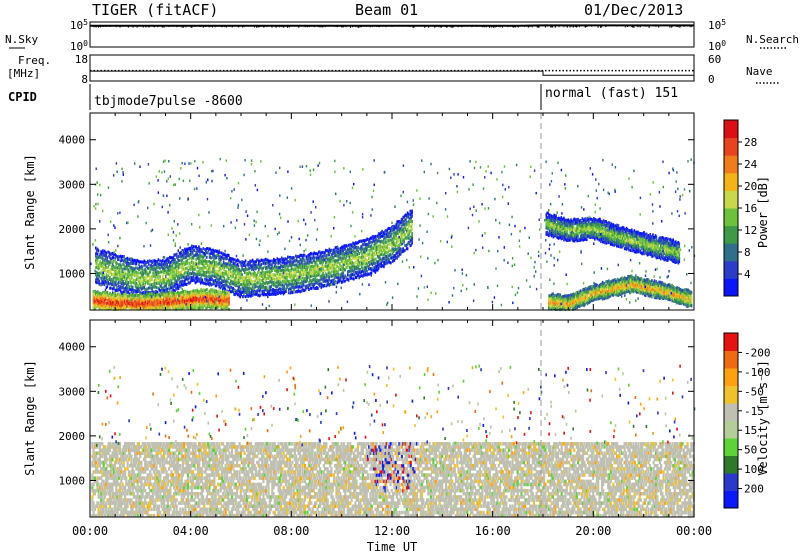 This screenshot has width=800, height=558. I want to click on nave-label: Nave, so click(759, 71).